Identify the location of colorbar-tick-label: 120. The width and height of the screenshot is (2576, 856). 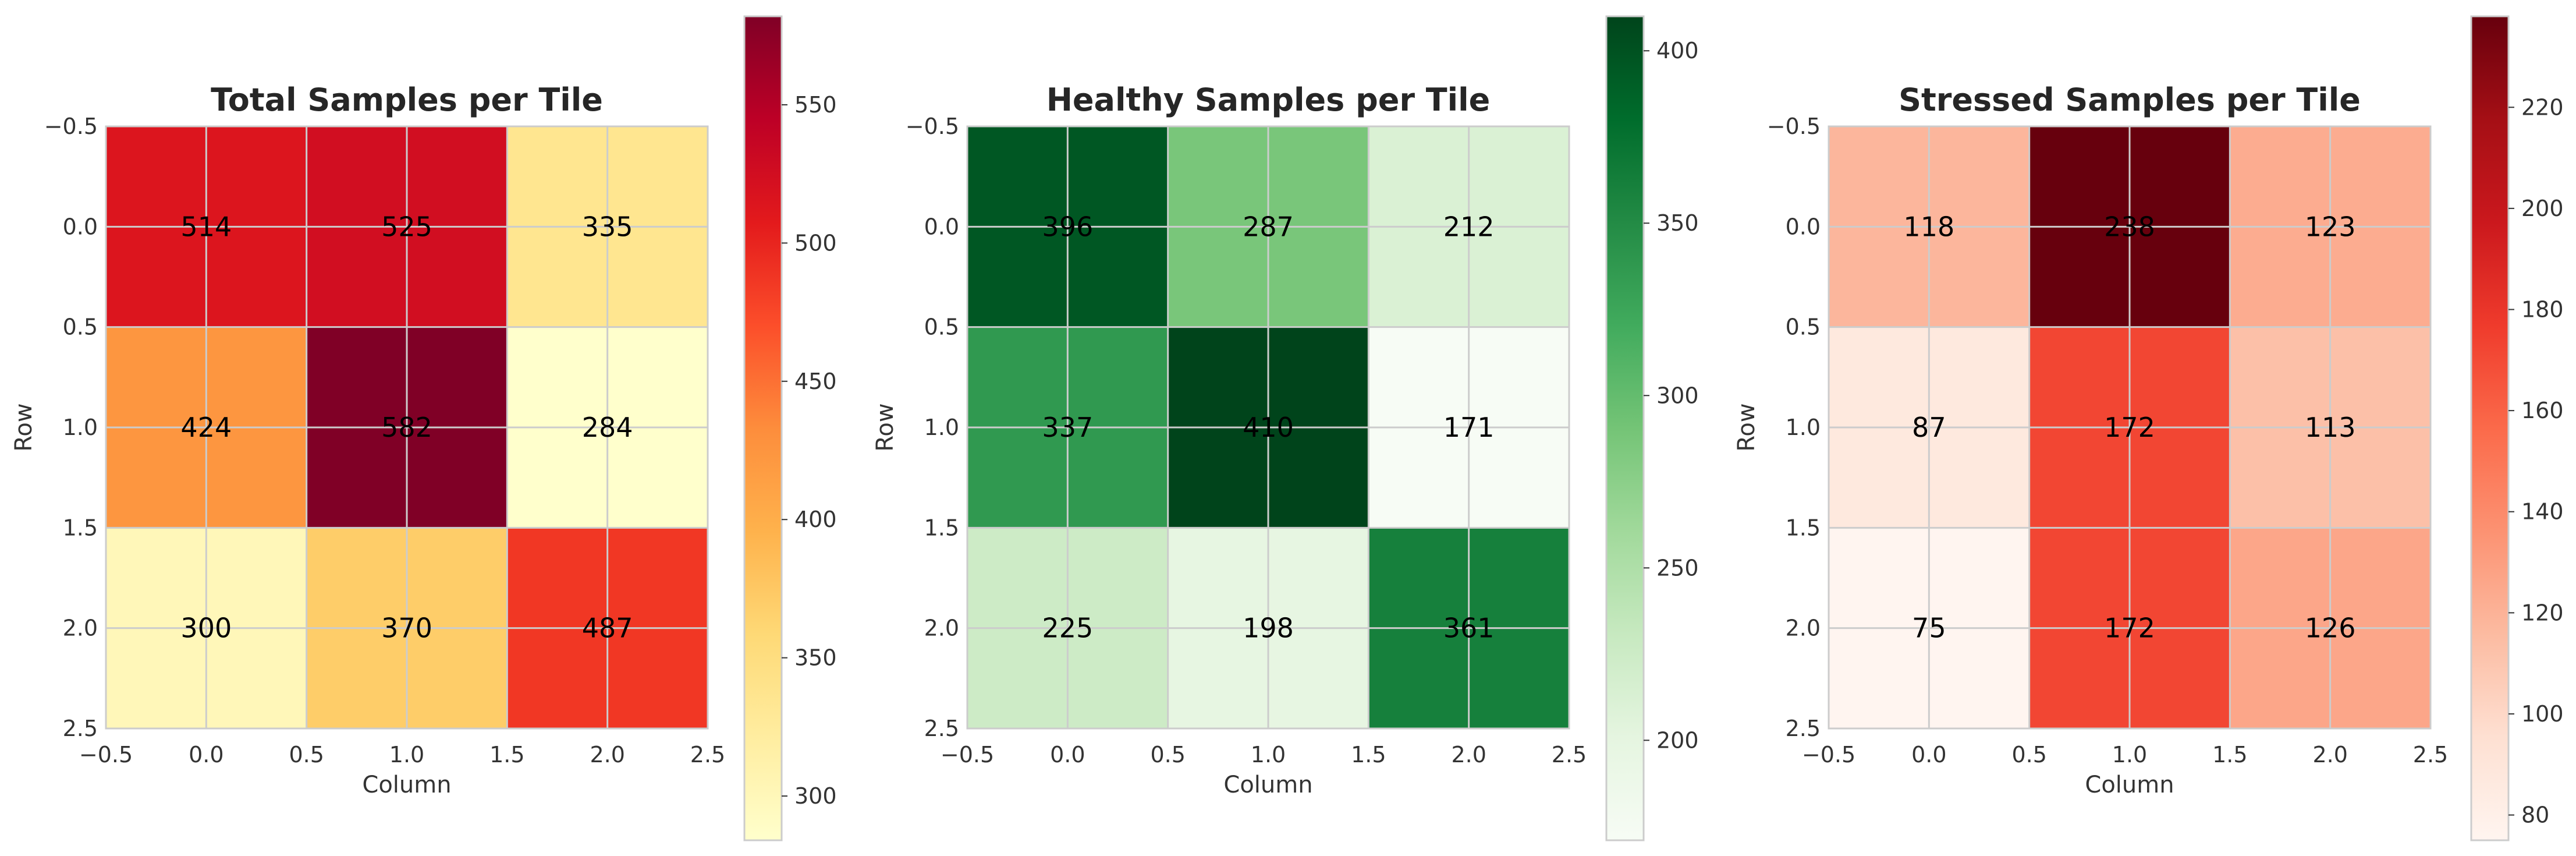
(2543, 612).